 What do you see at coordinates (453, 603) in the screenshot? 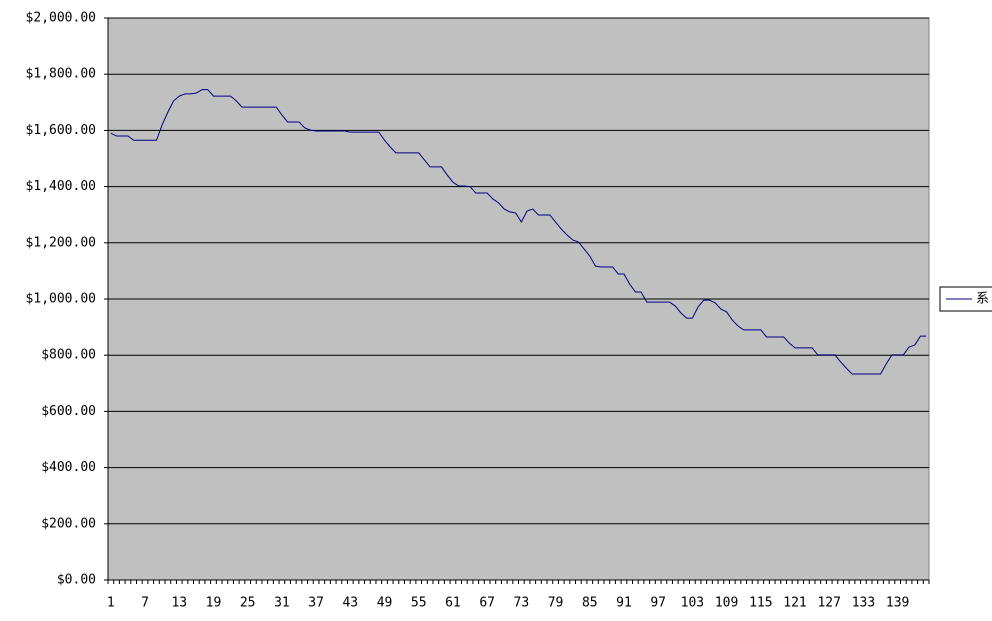
I see `x-tick-label: 61` at bounding box center [453, 603].